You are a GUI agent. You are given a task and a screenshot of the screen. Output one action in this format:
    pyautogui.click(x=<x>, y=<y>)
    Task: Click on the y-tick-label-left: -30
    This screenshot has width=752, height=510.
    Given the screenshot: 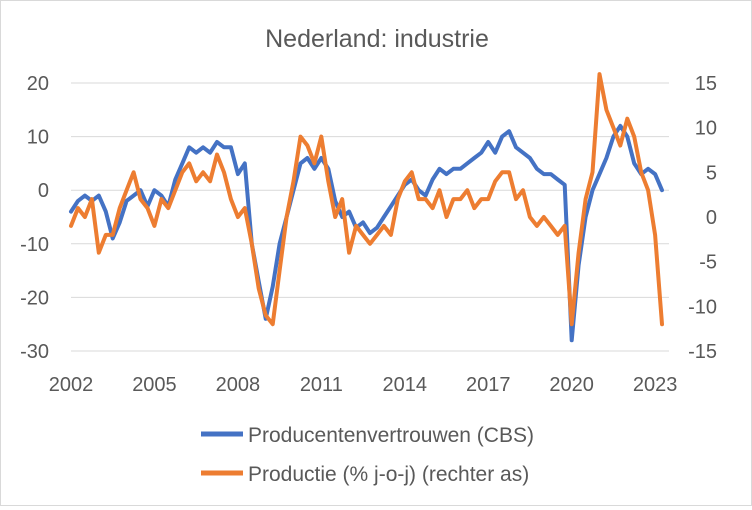 What is the action you would take?
    pyautogui.click(x=34, y=352)
    